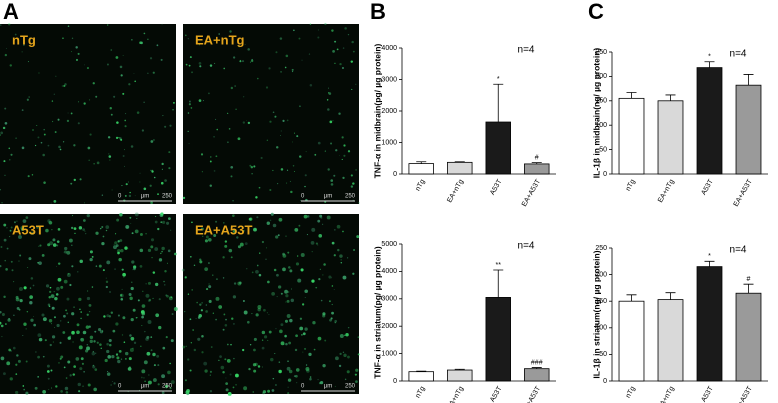  What do you see at coordinates (744, 394) in the screenshot?
I see `x-tick-label: EA+A53T` at bounding box center [744, 394].